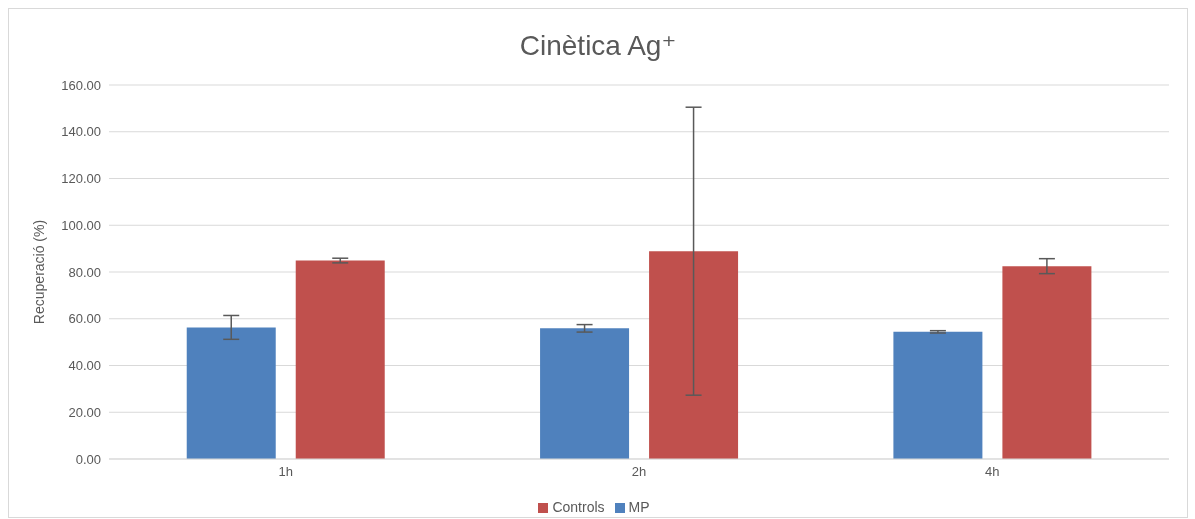 The height and width of the screenshot is (519, 1195). What do you see at coordinates (81, 85) in the screenshot?
I see `y-tick-label: 160.00` at bounding box center [81, 85].